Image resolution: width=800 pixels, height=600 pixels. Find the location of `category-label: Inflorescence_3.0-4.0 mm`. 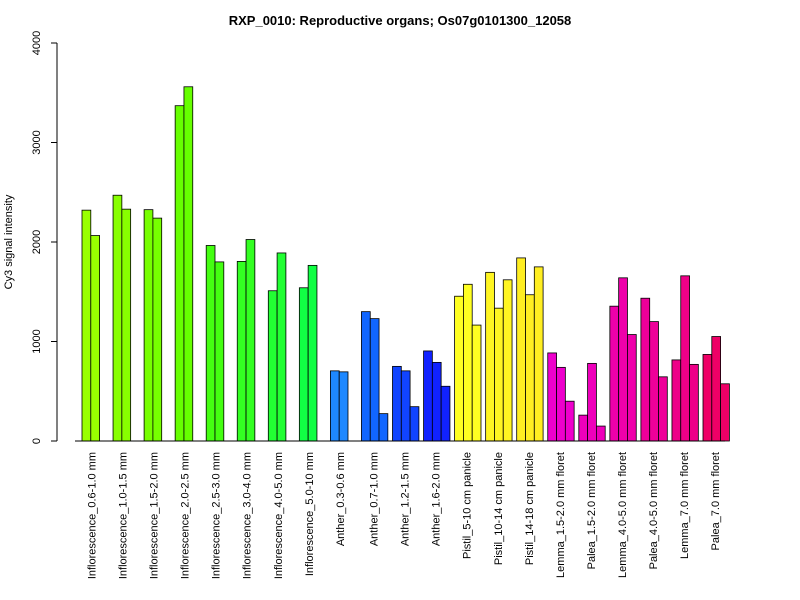

category-label: Inflorescence_3.0-4.0 mm is located at coordinates (248, 515).